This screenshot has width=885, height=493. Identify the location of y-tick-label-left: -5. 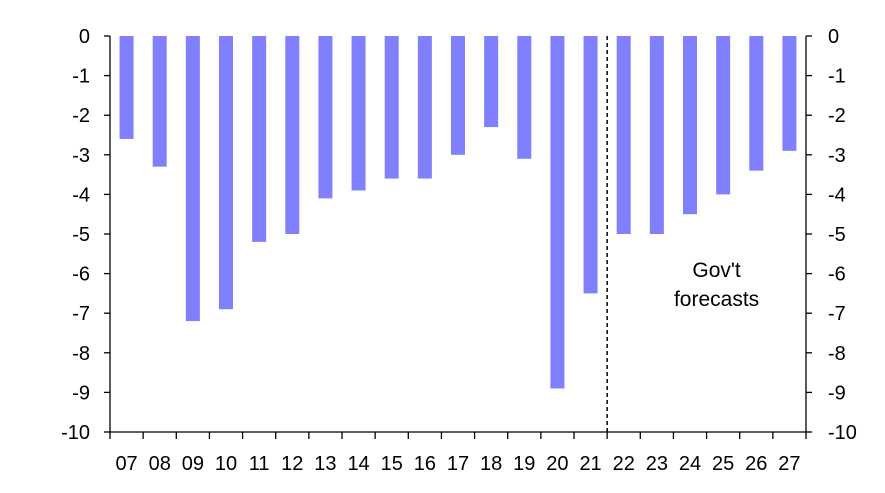
(81, 235).